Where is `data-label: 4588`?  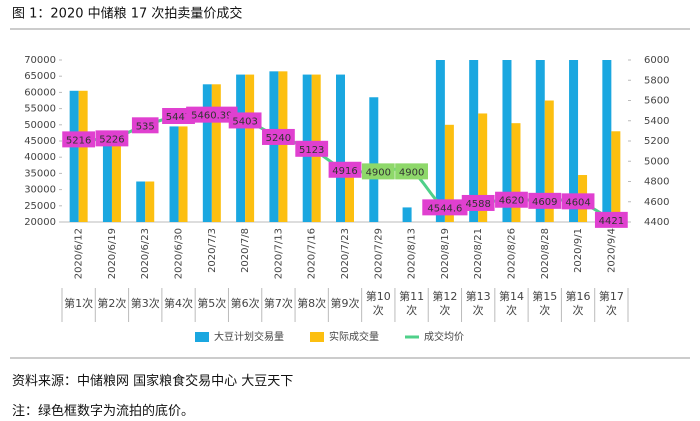
data-label: 4588 is located at coordinates (477, 204).